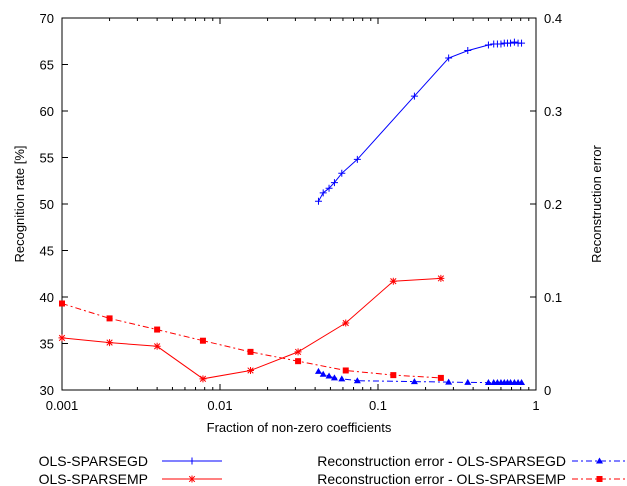  What do you see at coordinates (378, 405) in the screenshot?
I see `x-tick-label: 0.1` at bounding box center [378, 405].